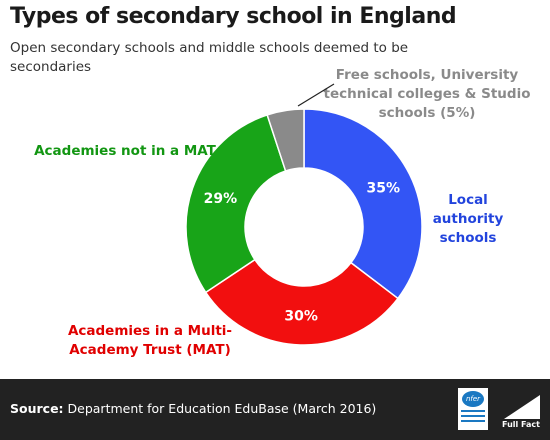 This screenshot has height=440, width=550. I want to click on slice-value-label: 29%, so click(221, 199).